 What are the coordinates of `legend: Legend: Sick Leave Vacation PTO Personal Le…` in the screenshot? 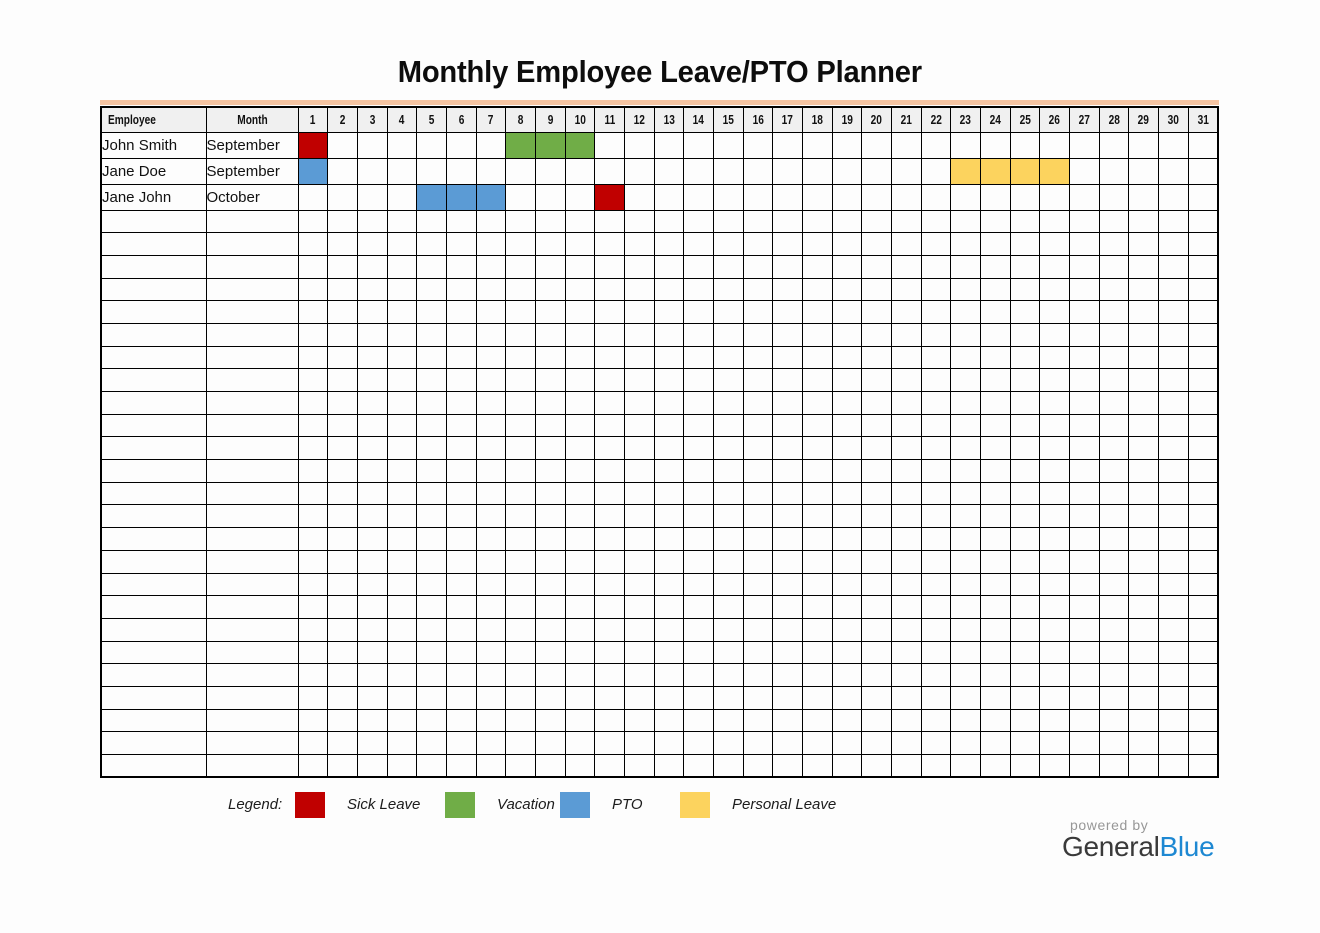 It's located at (660, 806).